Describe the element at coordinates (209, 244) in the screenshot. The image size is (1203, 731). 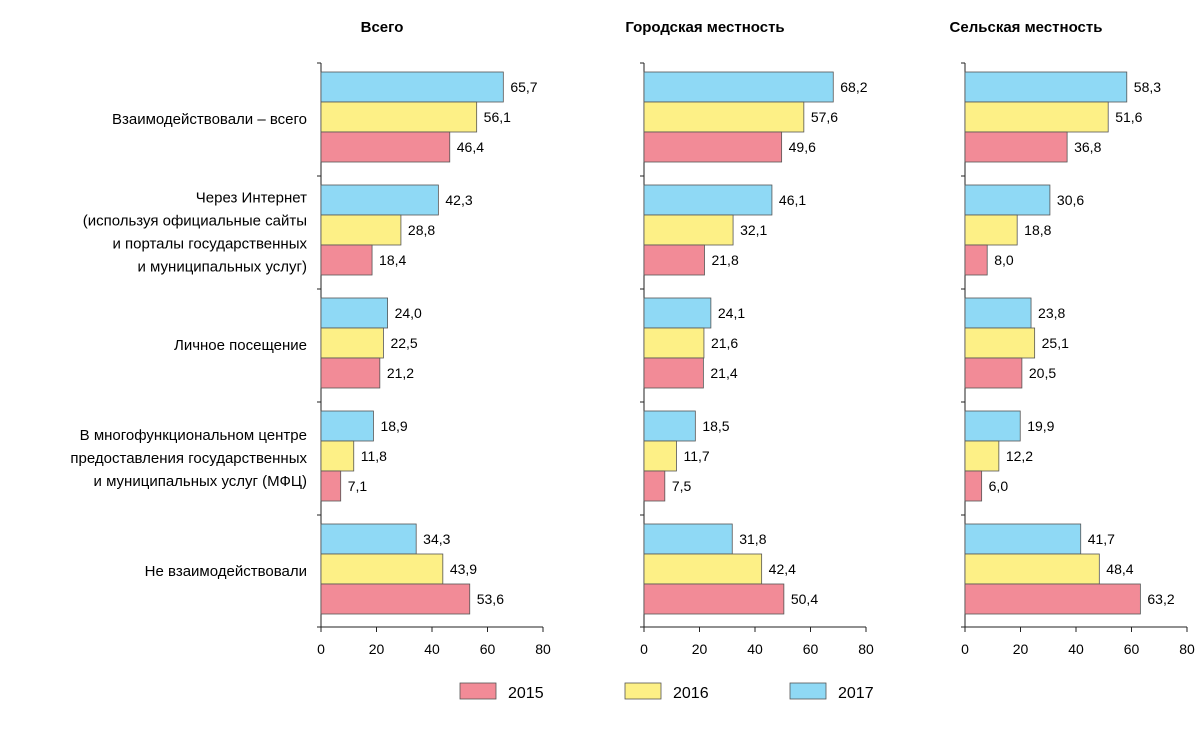
I see `category-label: и порталы государственных` at that location.